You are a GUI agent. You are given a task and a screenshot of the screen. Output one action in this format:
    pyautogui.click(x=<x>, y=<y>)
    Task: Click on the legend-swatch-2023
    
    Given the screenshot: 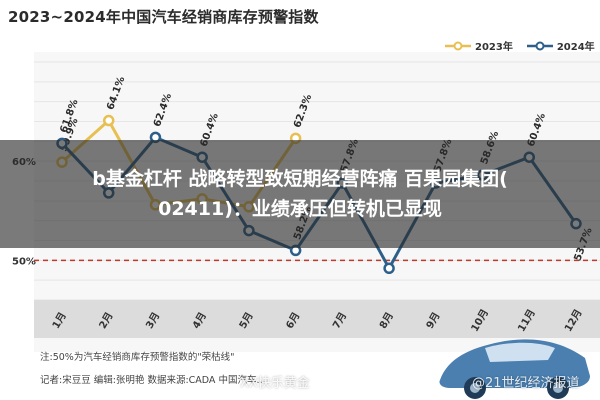 What is the action you would take?
    pyautogui.click(x=458, y=46)
    